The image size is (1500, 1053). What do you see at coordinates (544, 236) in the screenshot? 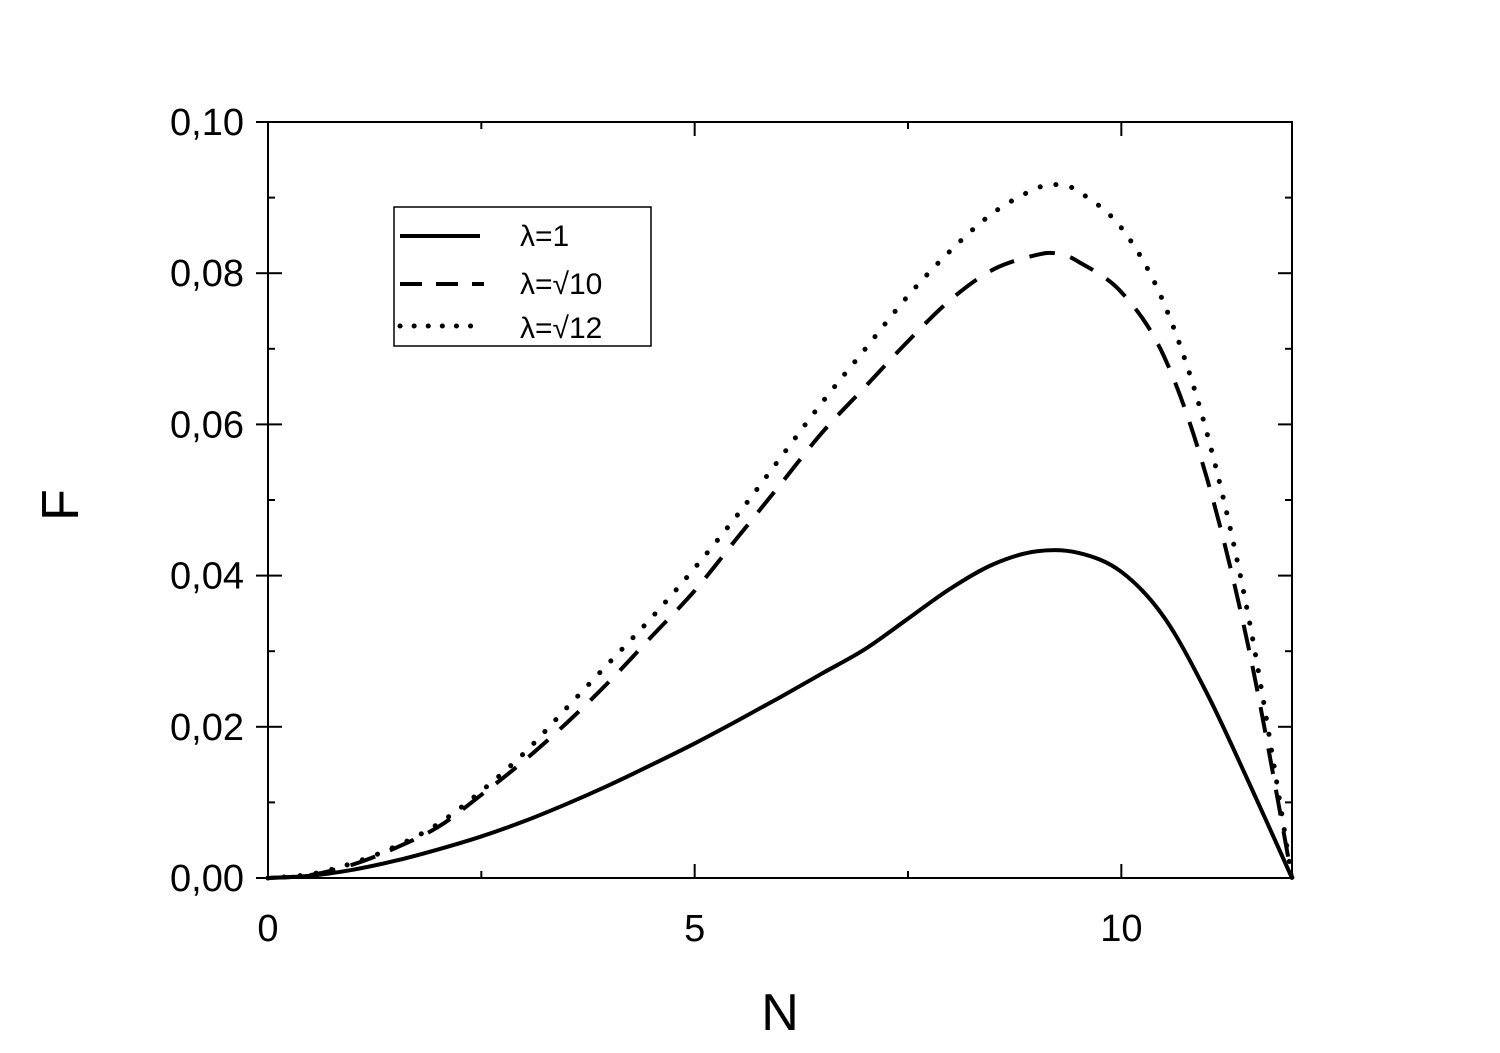
I see `legend-label-1: λ=1` at bounding box center [544, 236].